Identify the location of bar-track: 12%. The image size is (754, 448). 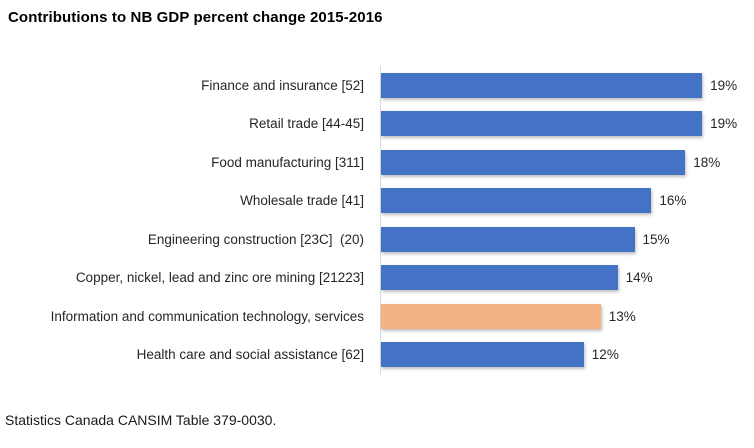
(567, 354).